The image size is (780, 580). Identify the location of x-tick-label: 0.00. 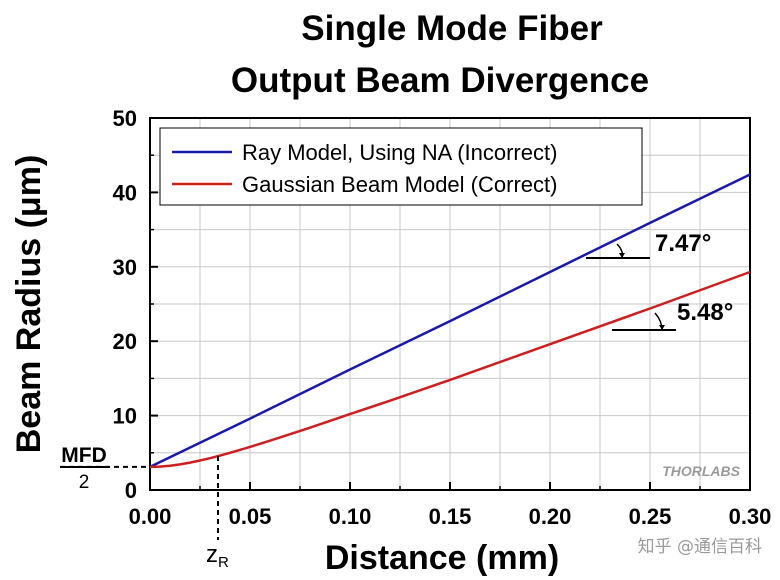
(150, 516).